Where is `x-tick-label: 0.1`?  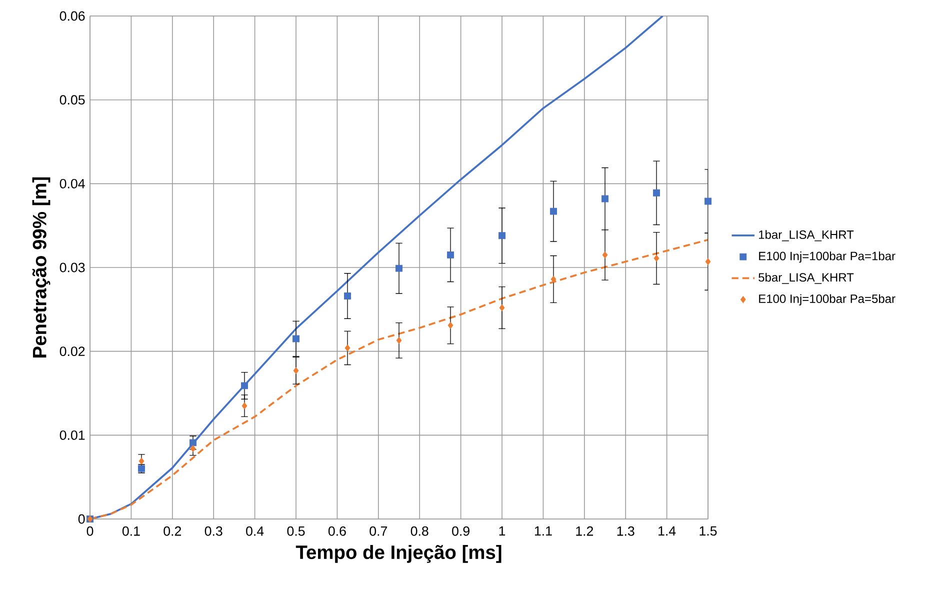 x-tick-label: 0.1 is located at coordinates (131, 531).